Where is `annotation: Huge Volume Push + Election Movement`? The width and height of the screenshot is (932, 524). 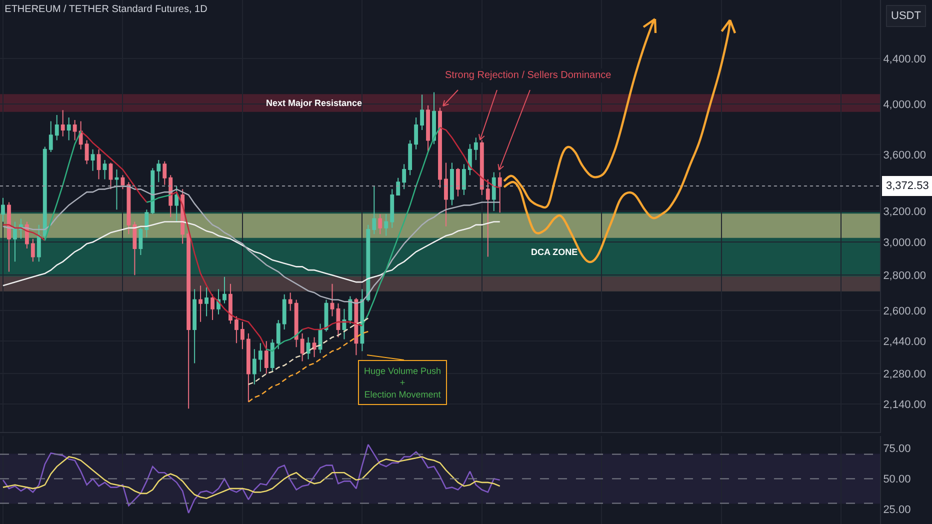 annotation: Huge Volume Push + Election Movement is located at coordinates (403, 383).